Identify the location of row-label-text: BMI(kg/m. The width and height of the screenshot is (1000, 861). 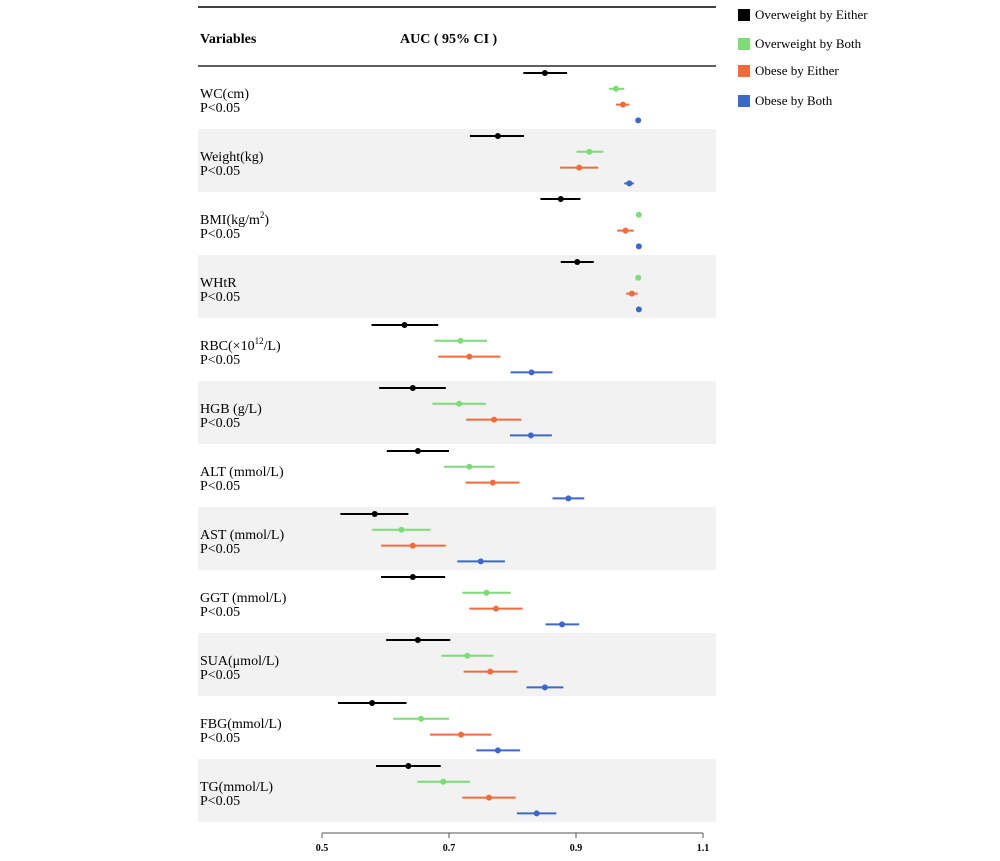
(230, 220).